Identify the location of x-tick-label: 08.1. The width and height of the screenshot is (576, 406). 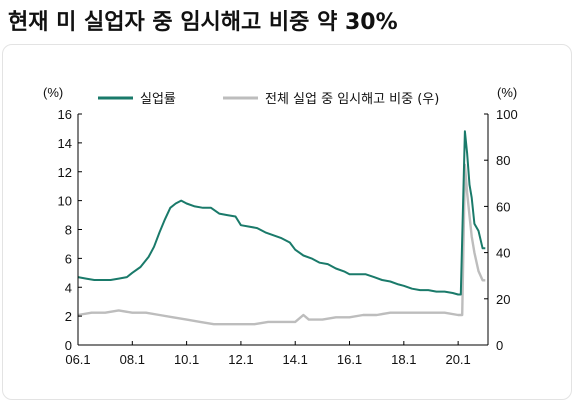
(132, 359).